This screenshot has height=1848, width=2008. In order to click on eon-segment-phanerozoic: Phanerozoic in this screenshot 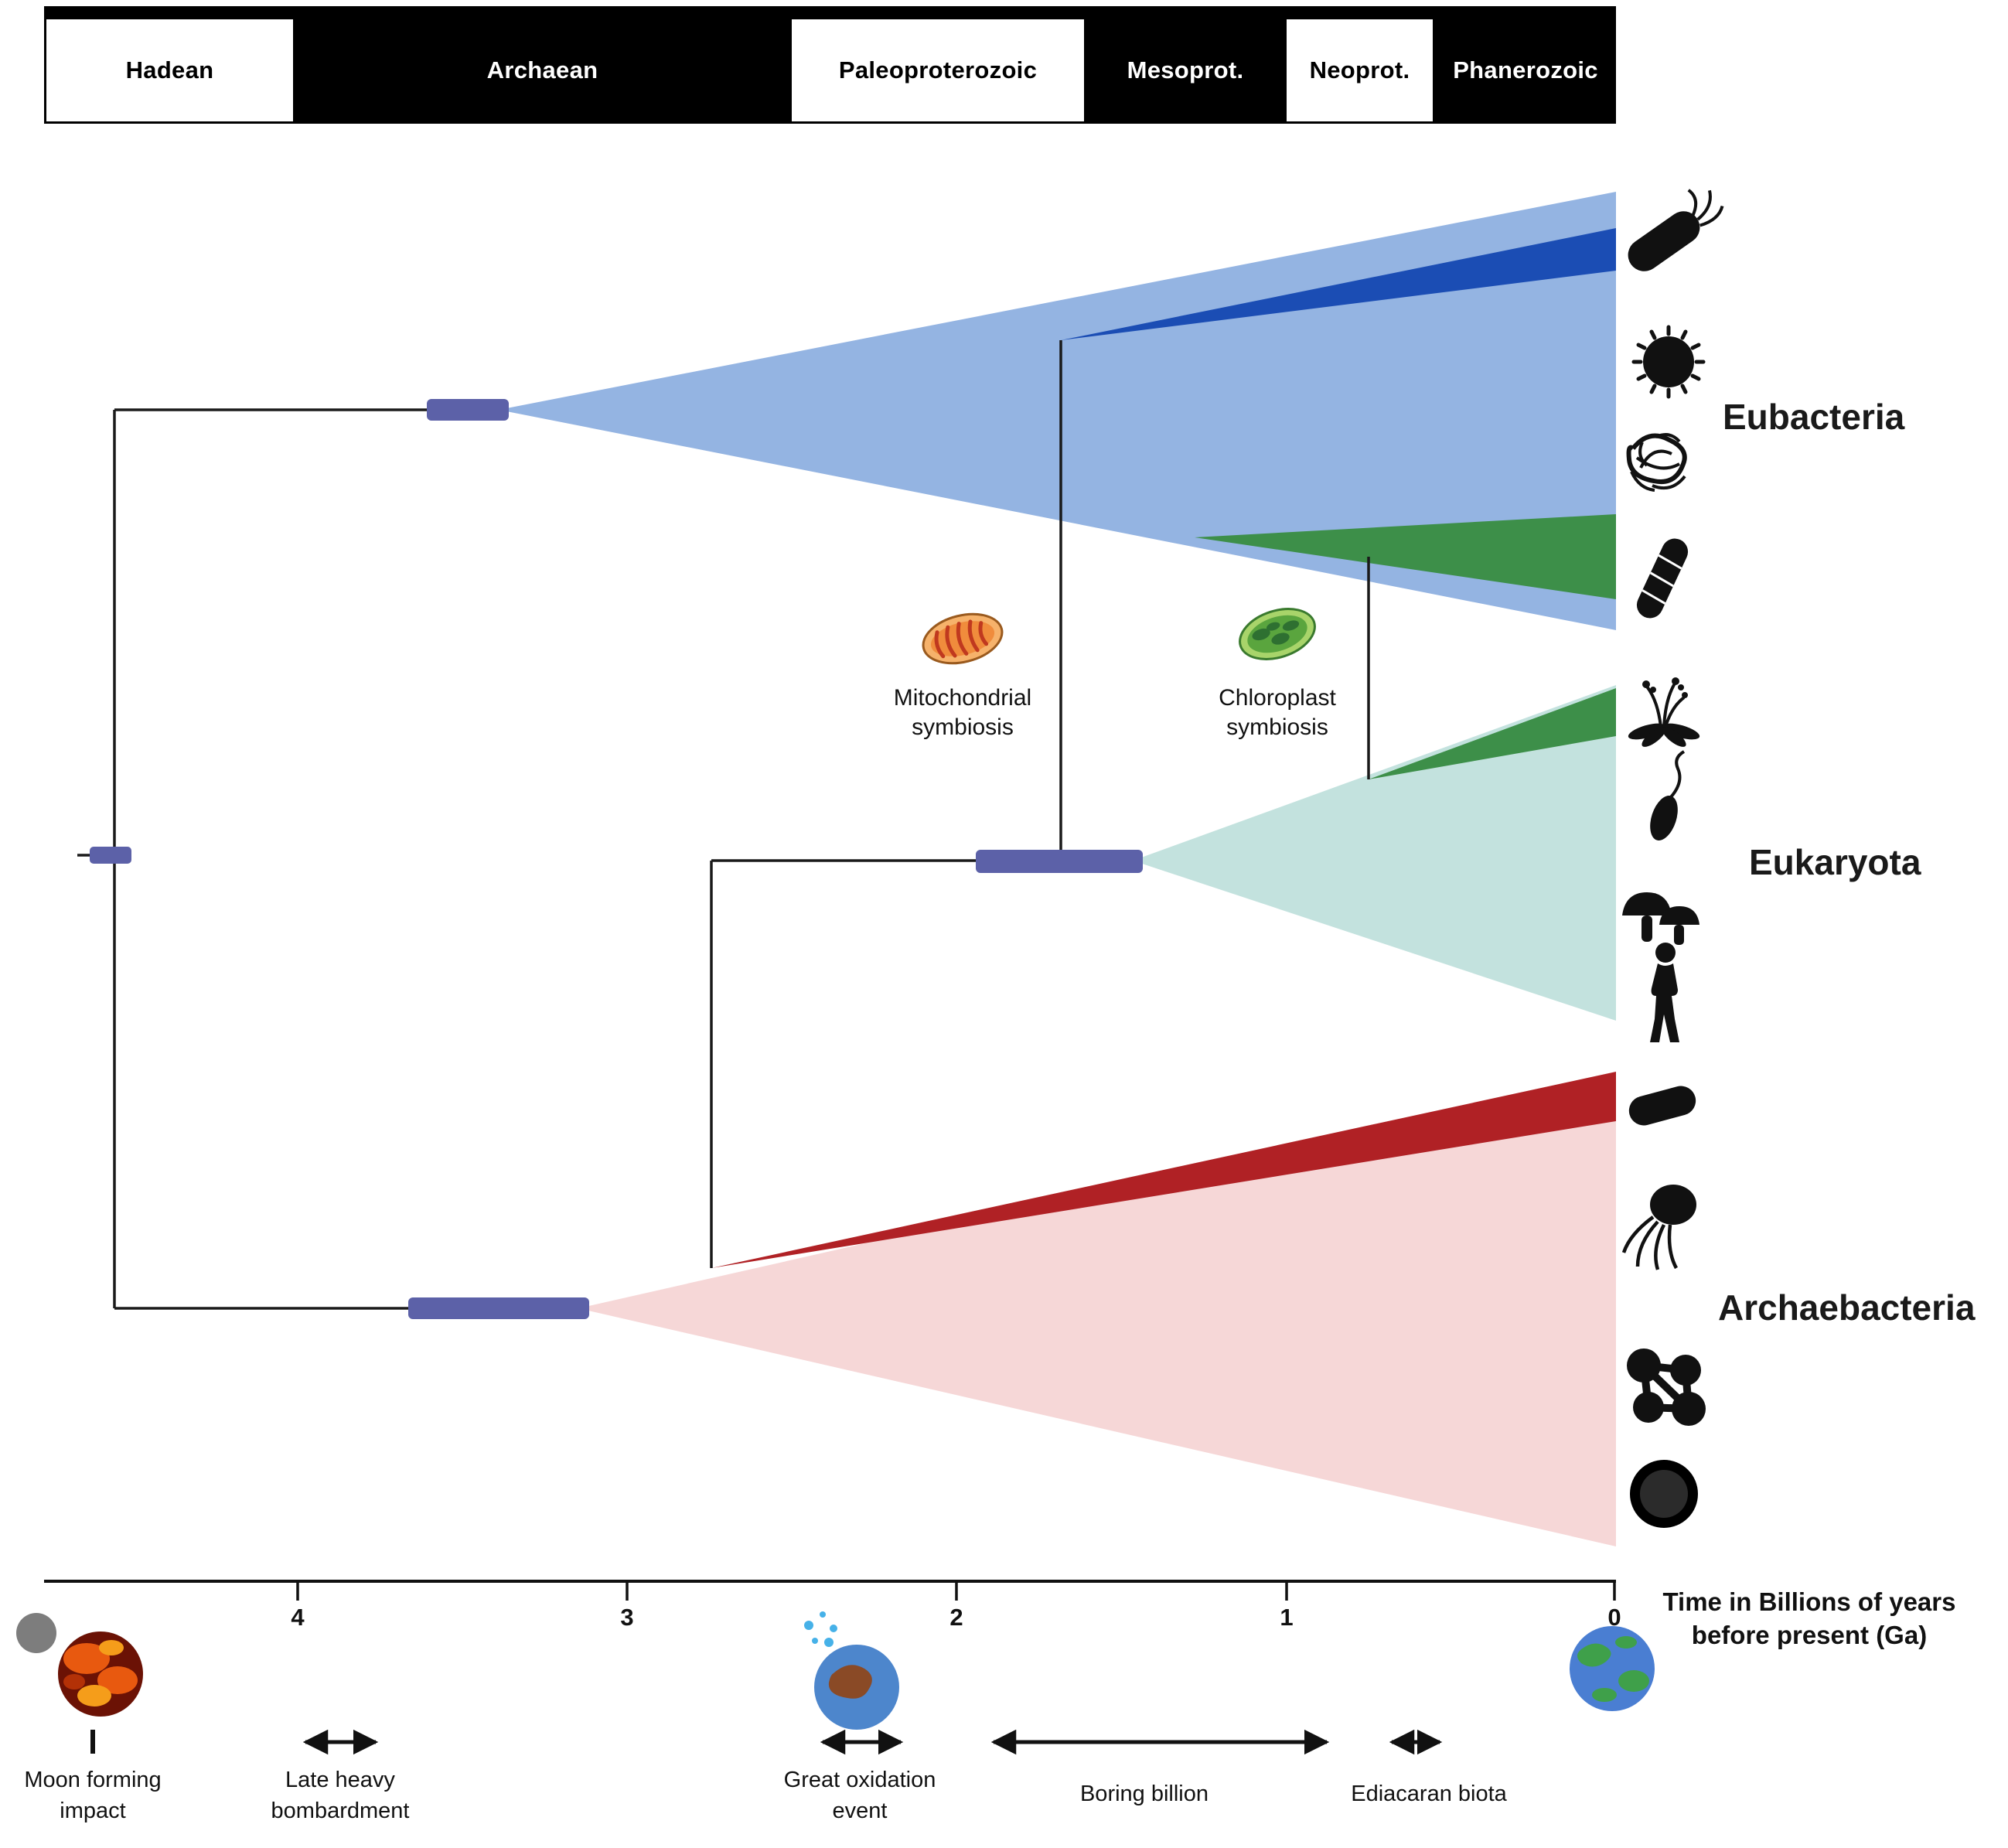, I will do `click(1526, 70)`.